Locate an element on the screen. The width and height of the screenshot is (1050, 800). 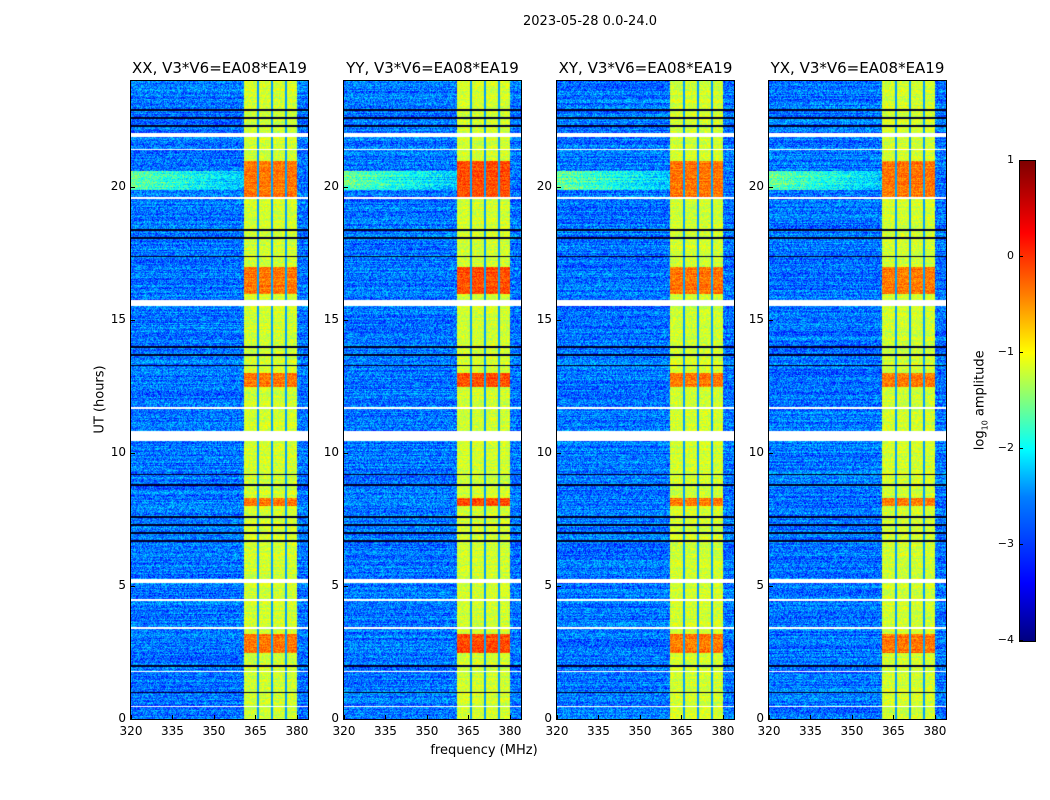
colorbar-label-sub: 10 is located at coordinates (985, 425).